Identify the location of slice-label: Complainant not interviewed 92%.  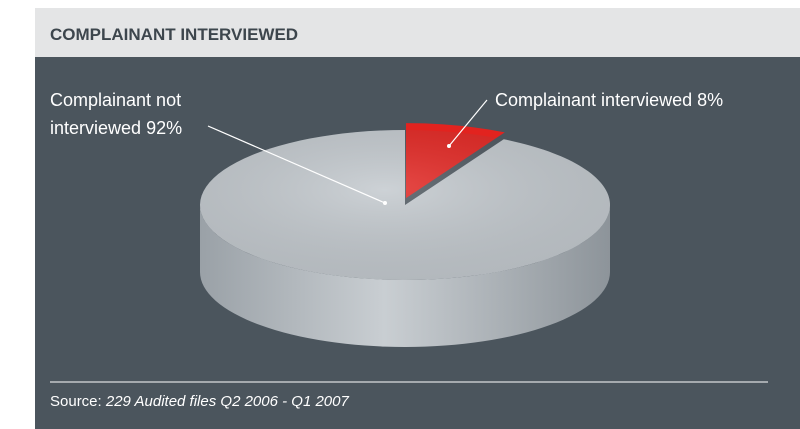
(137, 114).